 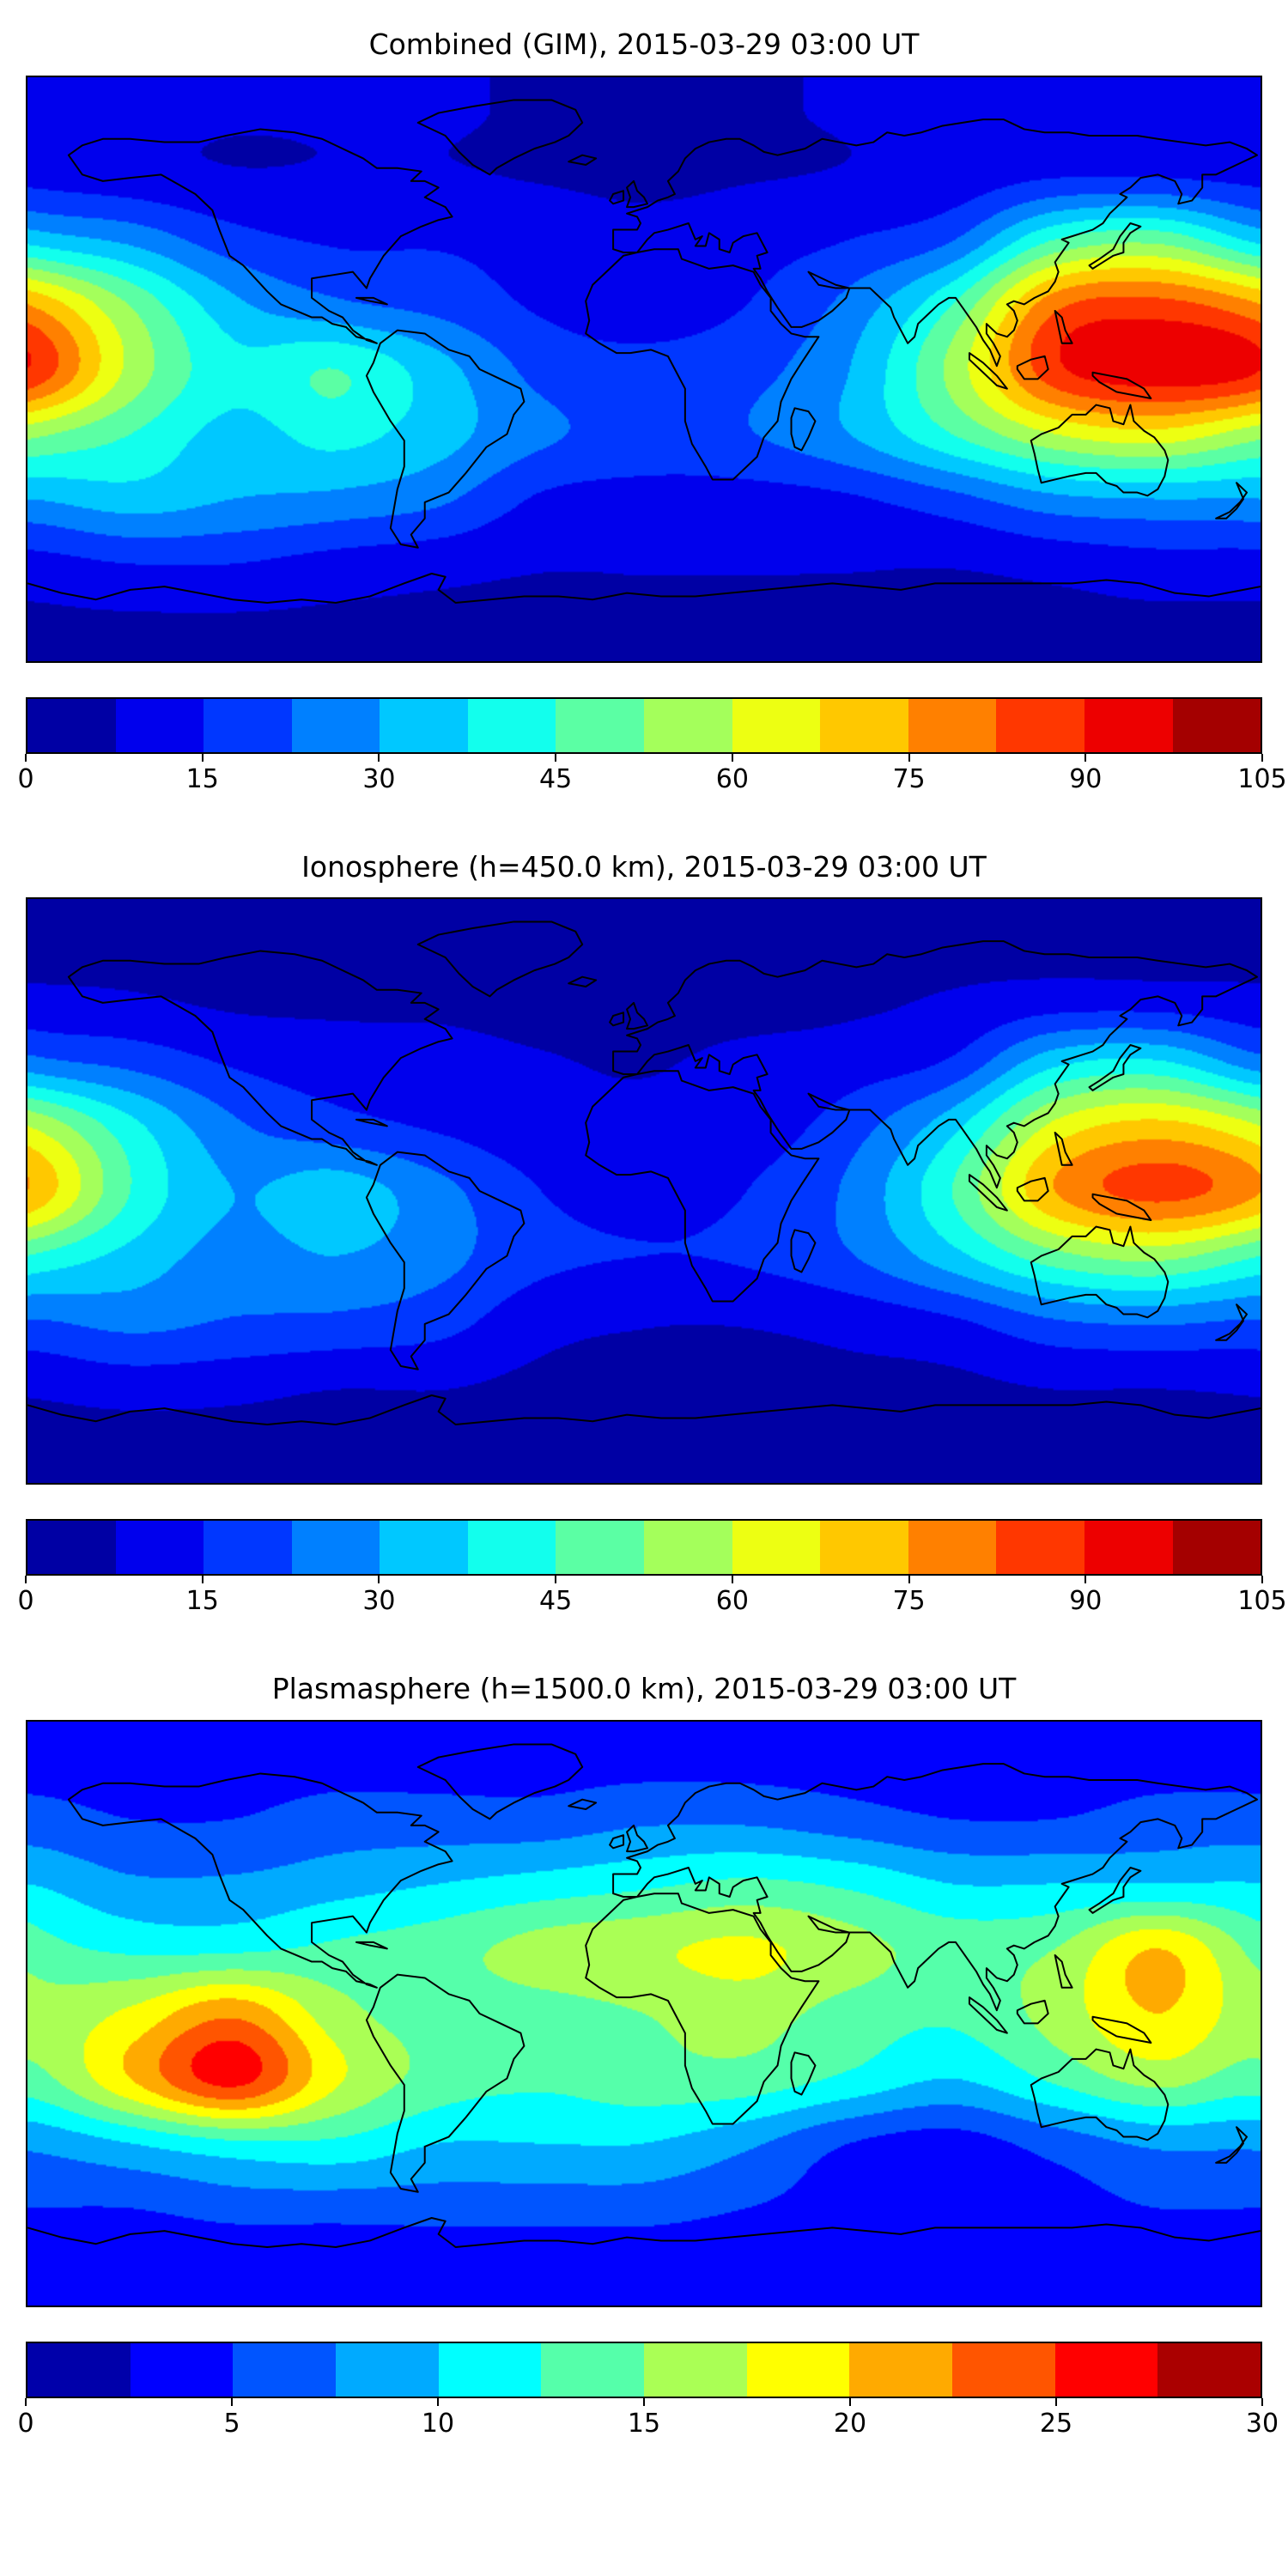 I want to click on colorbar-tick-label: 20, so click(x=850, y=2423).